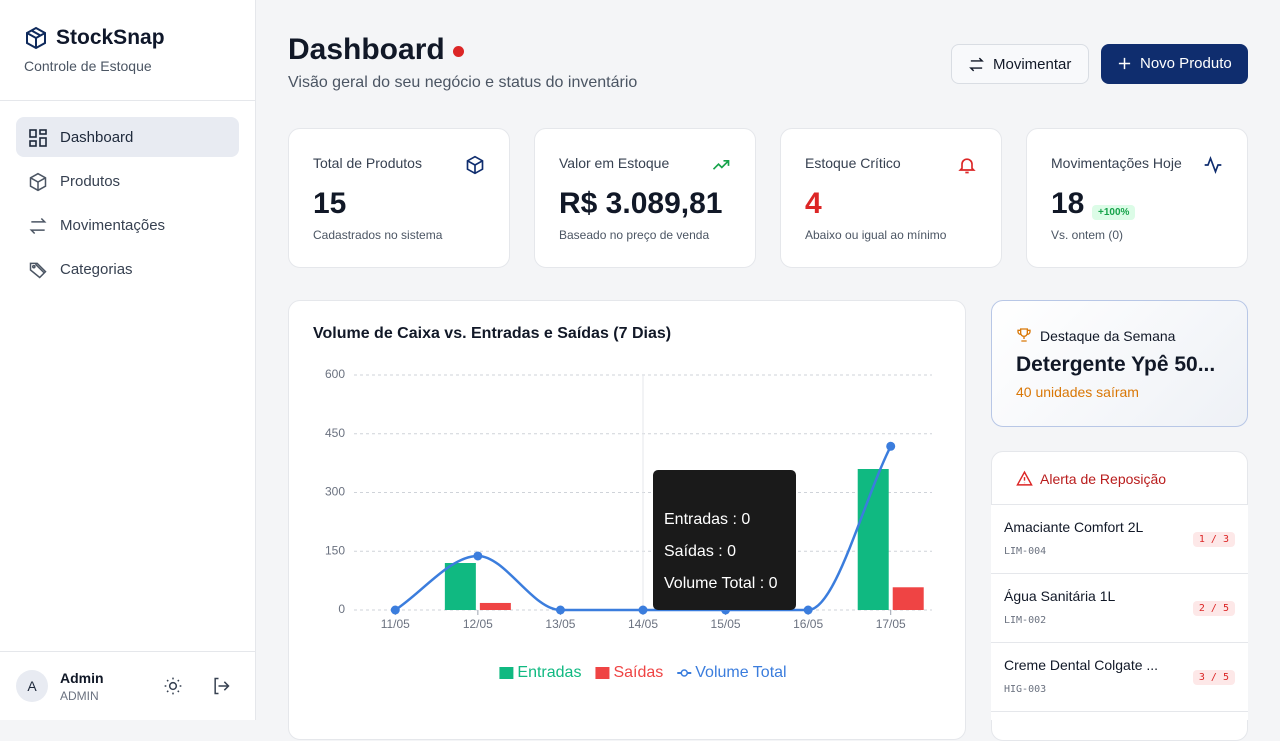 This screenshot has width=1280, height=741. Describe the element at coordinates (478, 624) in the screenshot. I see `x-tick-label: 12/05` at that location.